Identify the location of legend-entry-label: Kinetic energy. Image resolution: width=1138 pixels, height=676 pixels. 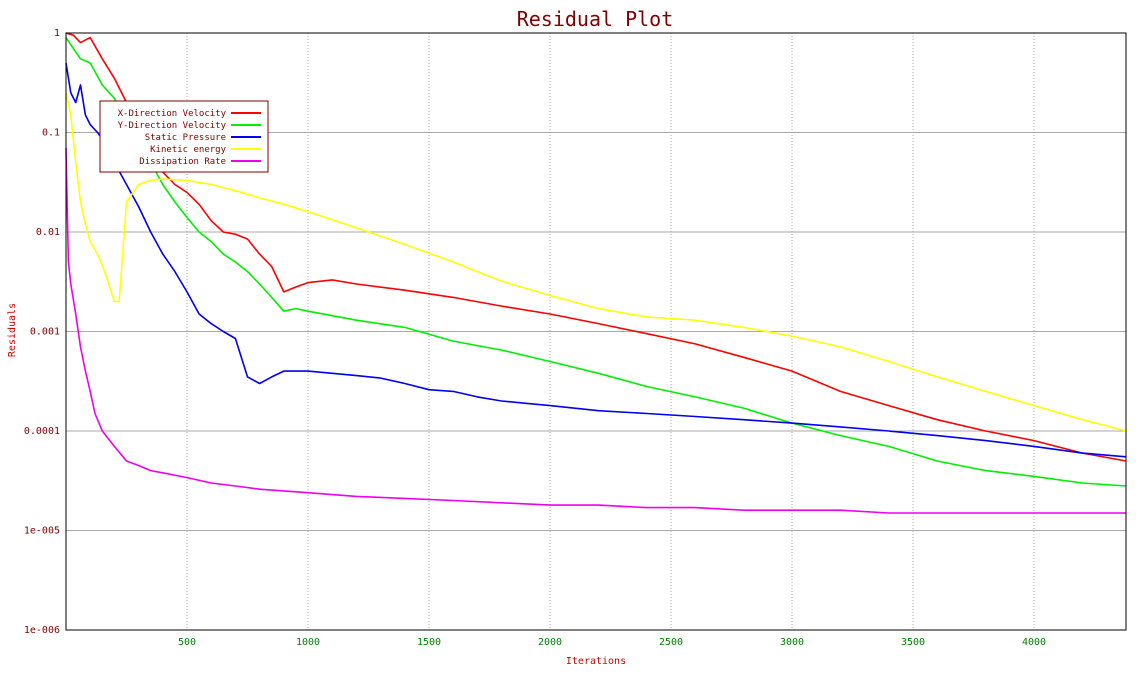
(188, 150).